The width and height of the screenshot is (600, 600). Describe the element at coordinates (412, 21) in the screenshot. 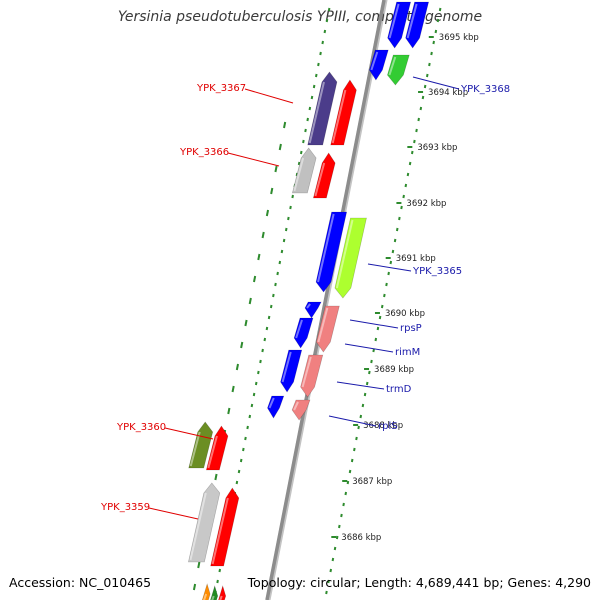

I see `gene-blue-top-2-highlight` at that location.